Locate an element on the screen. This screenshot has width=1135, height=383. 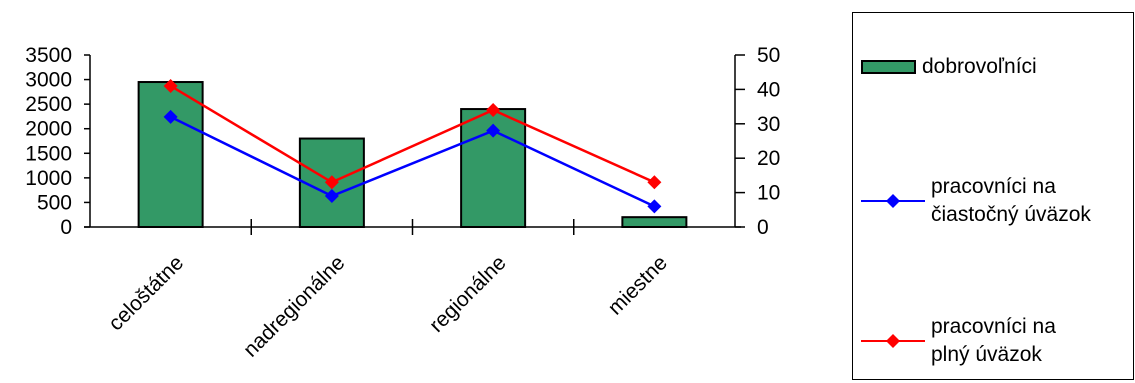
right-axis-tick-label: 40 is located at coordinates (768, 89).